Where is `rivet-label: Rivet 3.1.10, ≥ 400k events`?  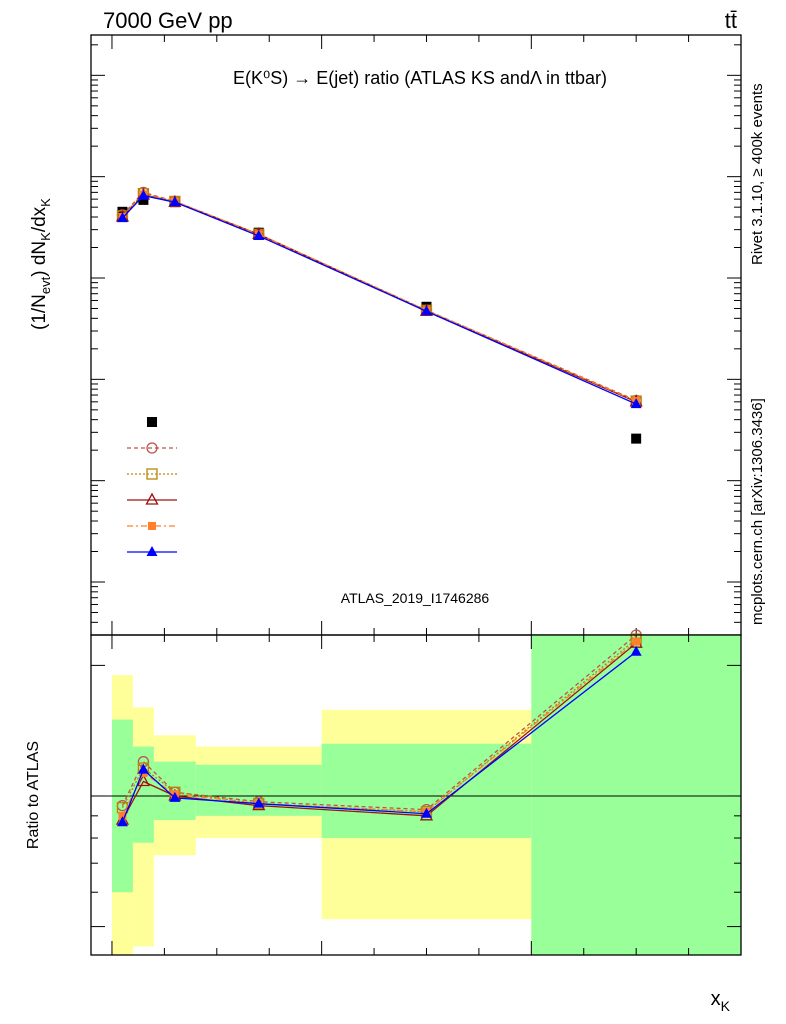 rivet-label: Rivet 3.1.10, ≥ 400k events is located at coordinates (757, 174).